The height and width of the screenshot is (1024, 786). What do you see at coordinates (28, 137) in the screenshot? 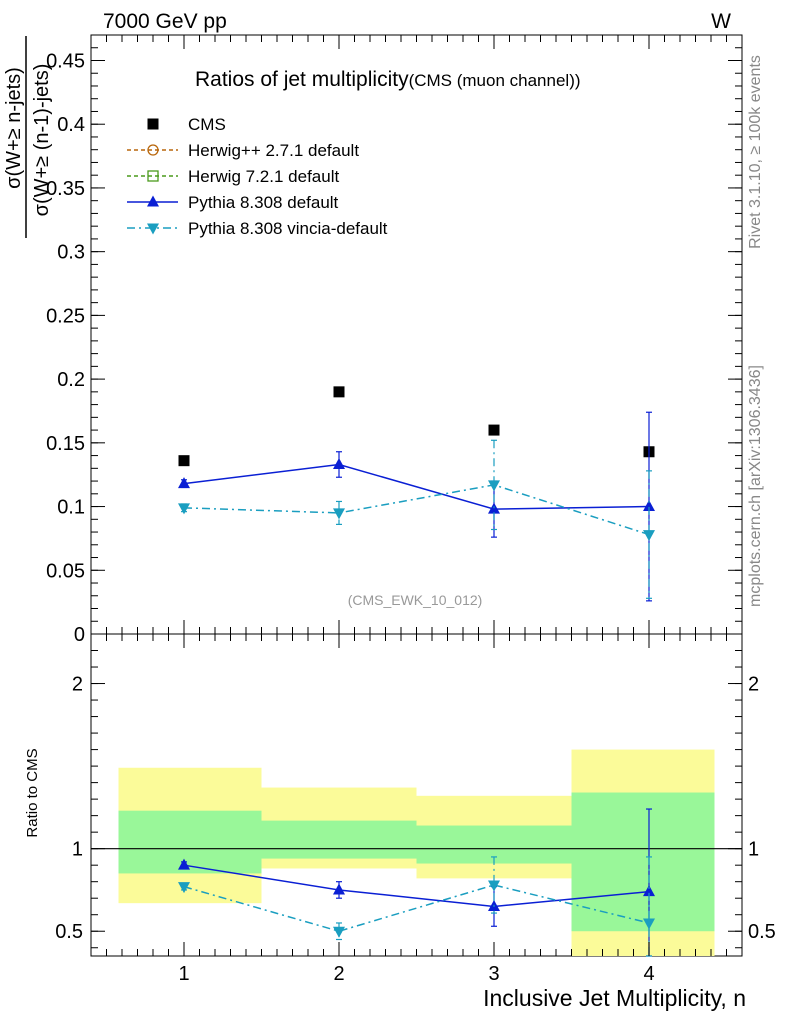
I see `main-ylabel: σ(W+≥ n-jets) σ(W+≥ (n-1)-jets)` at bounding box center [28, 137].